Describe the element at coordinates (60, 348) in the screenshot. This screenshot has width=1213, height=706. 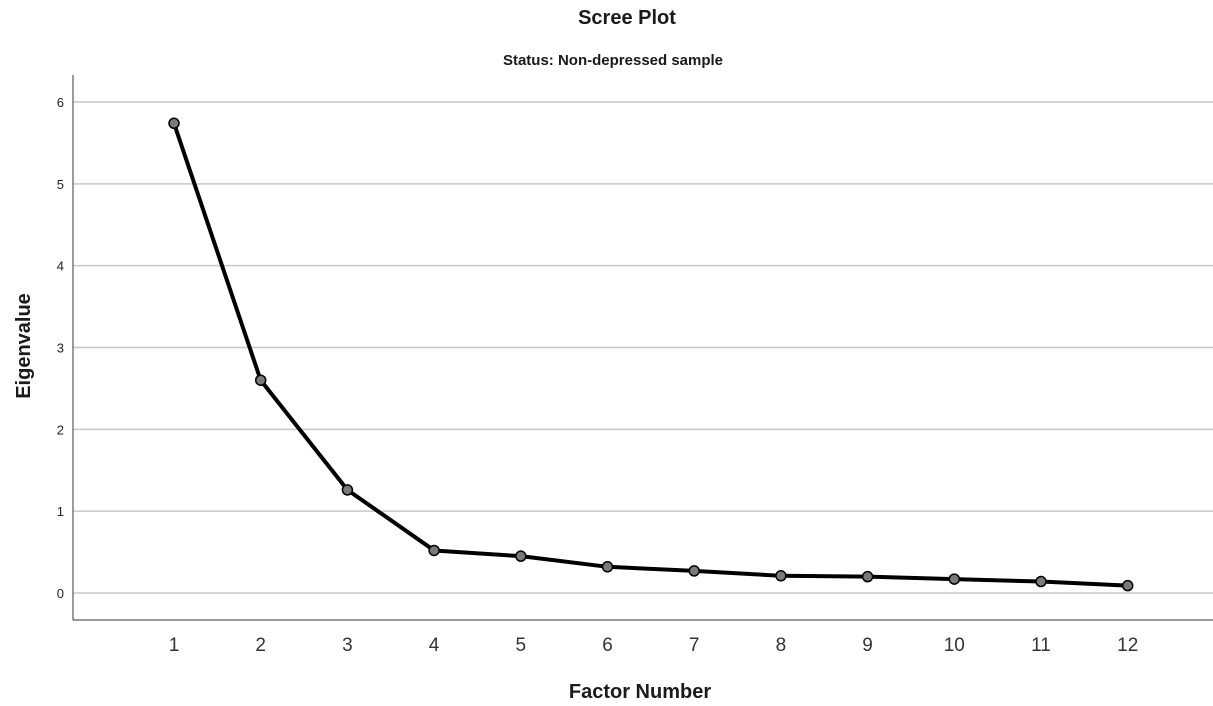
I see `y-tick-label: 3` at that location.